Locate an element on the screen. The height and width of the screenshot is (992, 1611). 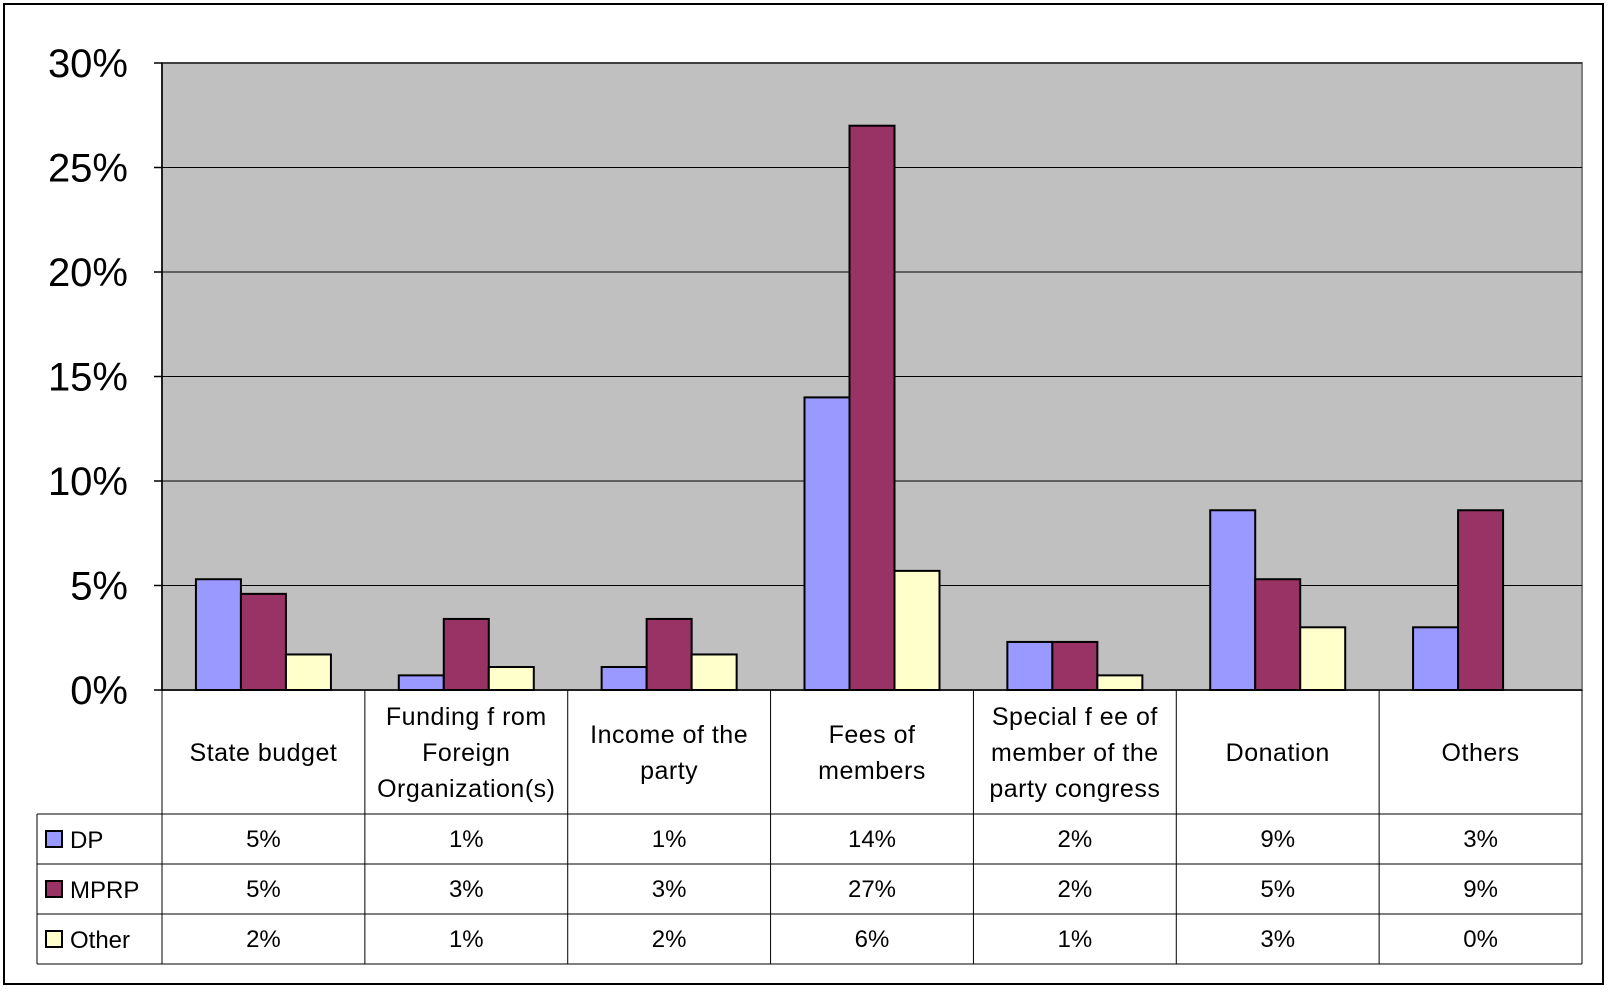
legend-label: MPRP is located at coordinates (104, 890).